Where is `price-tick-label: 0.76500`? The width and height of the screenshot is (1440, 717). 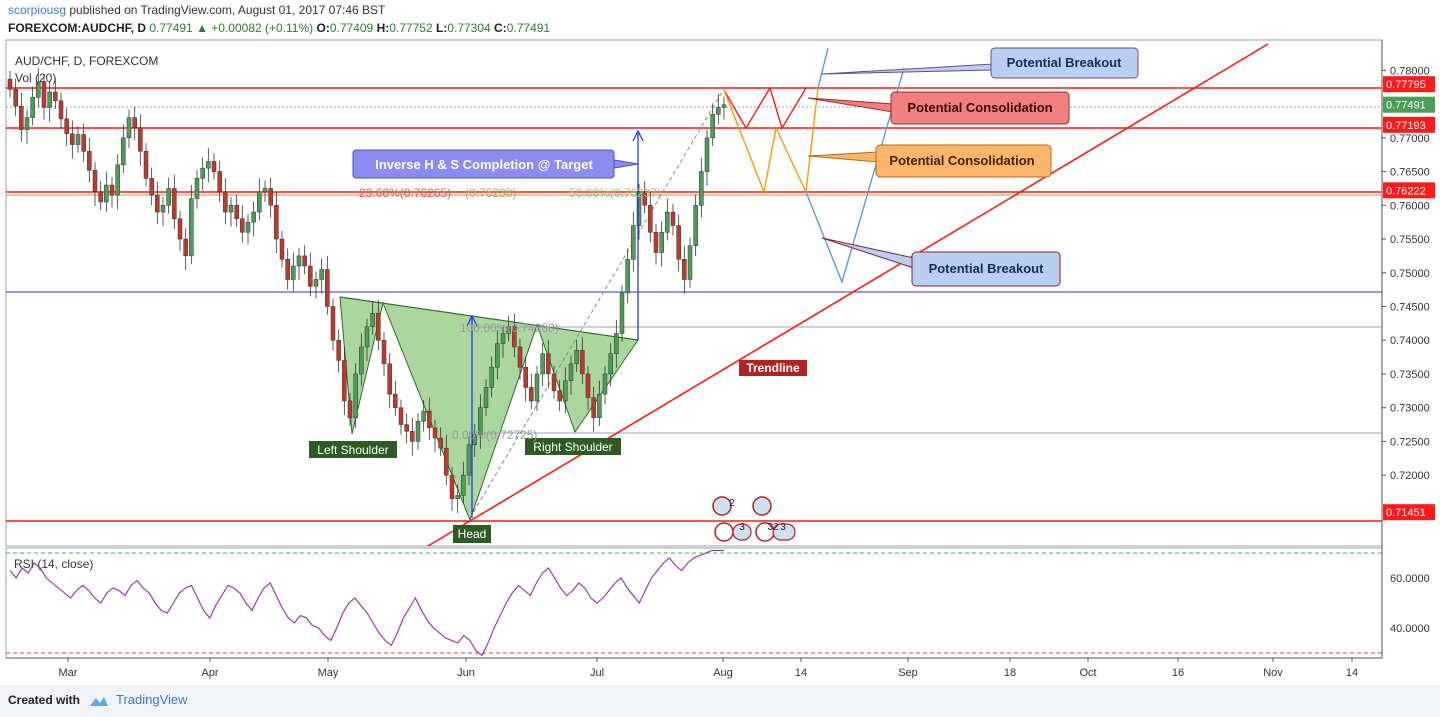
price-tick-label: 0.76500 is located at coordinates (1410, 173).